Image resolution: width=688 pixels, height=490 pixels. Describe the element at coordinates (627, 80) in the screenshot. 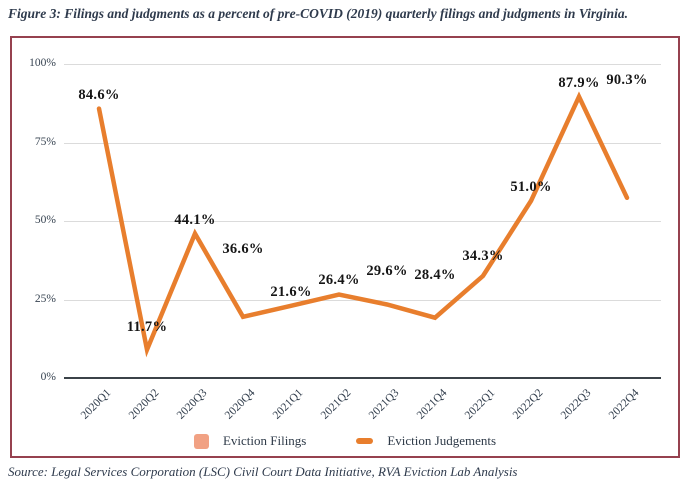

I see `value-label-2022Q4: 90.3%` at that location.